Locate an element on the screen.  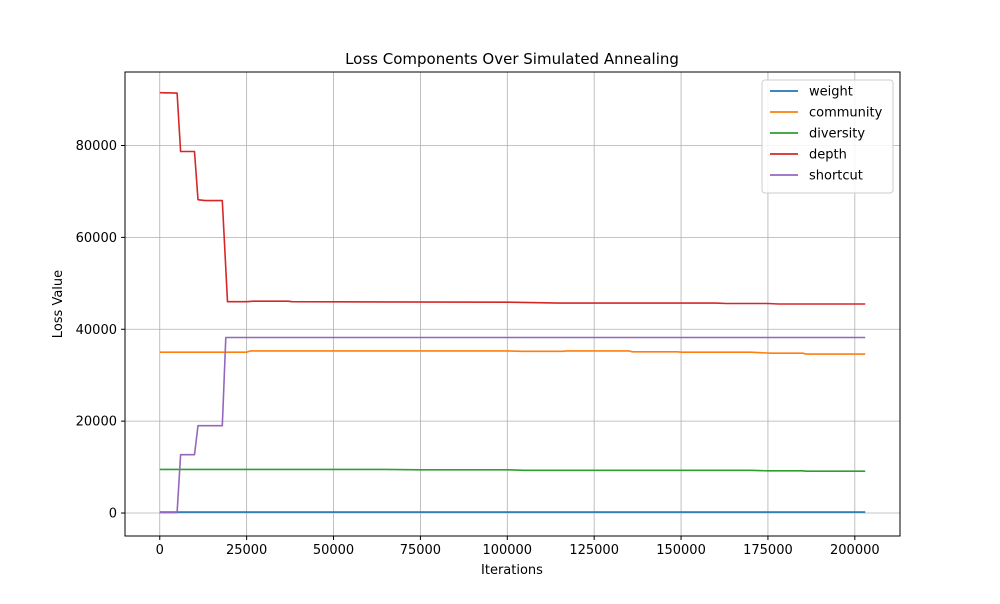
x-tick-label: 150000 is located at coordinates (681, 550).